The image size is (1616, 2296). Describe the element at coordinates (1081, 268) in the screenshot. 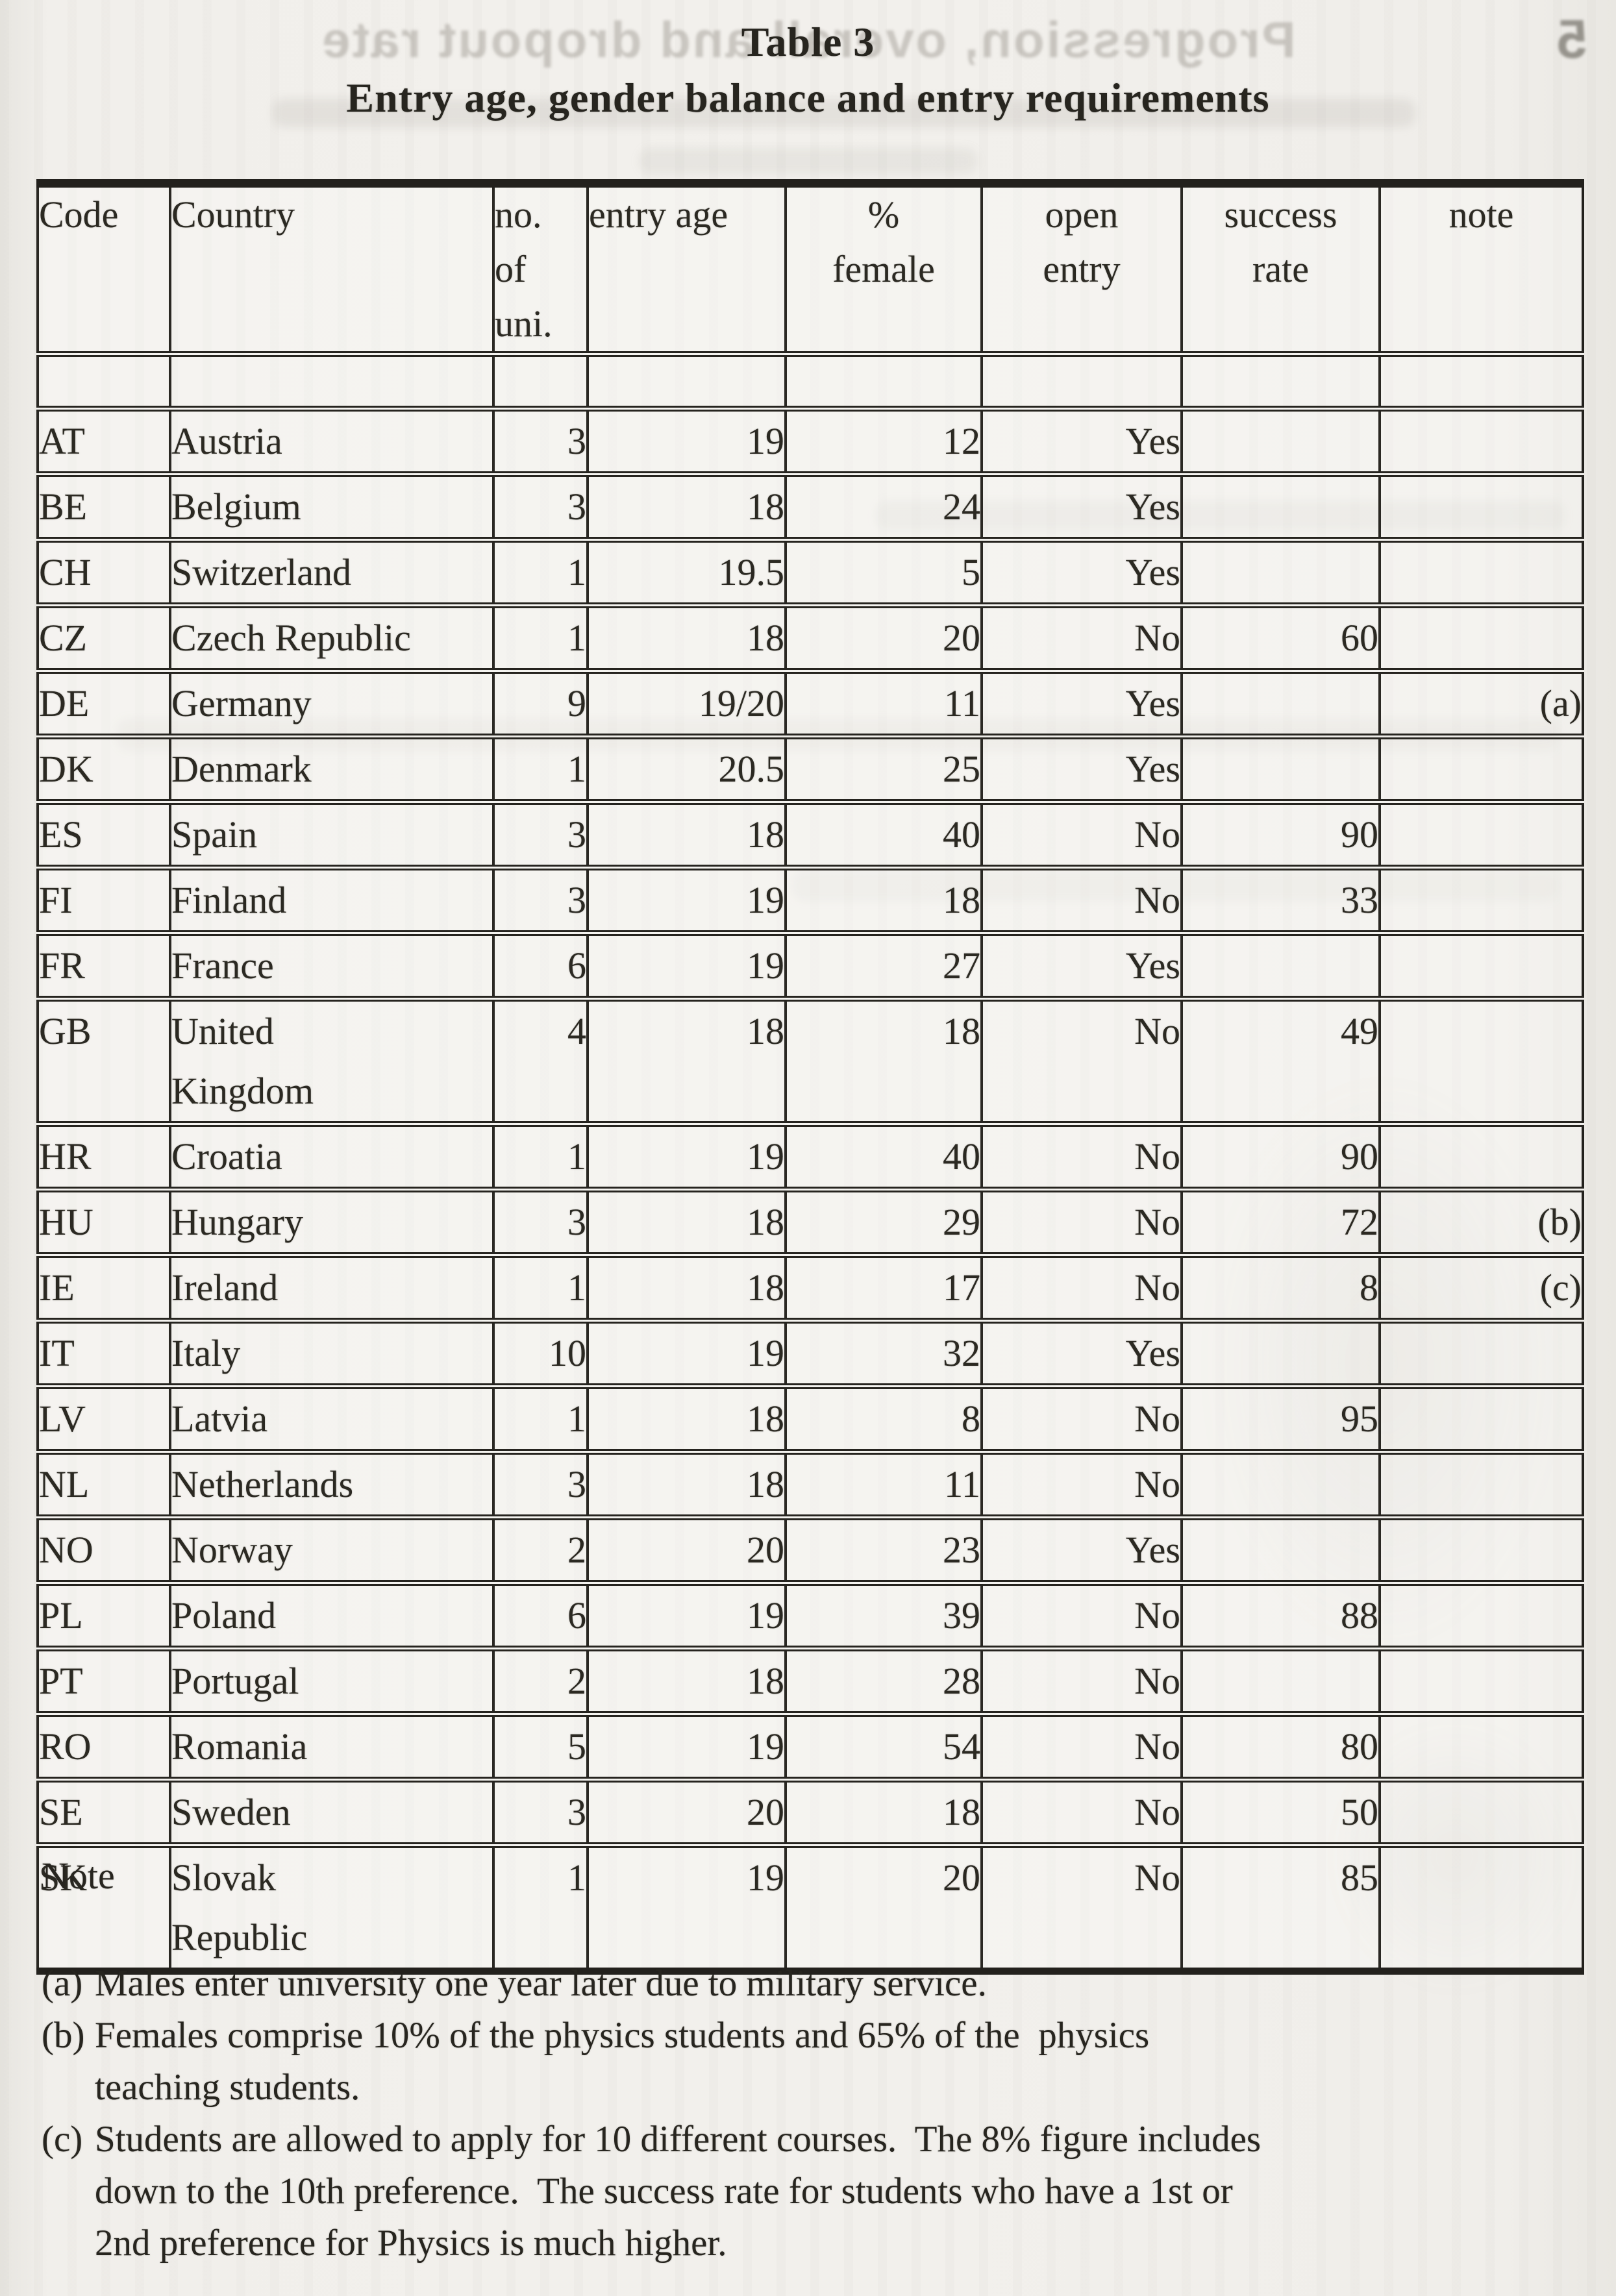

I see `header-open-entry: open entry` at that location.